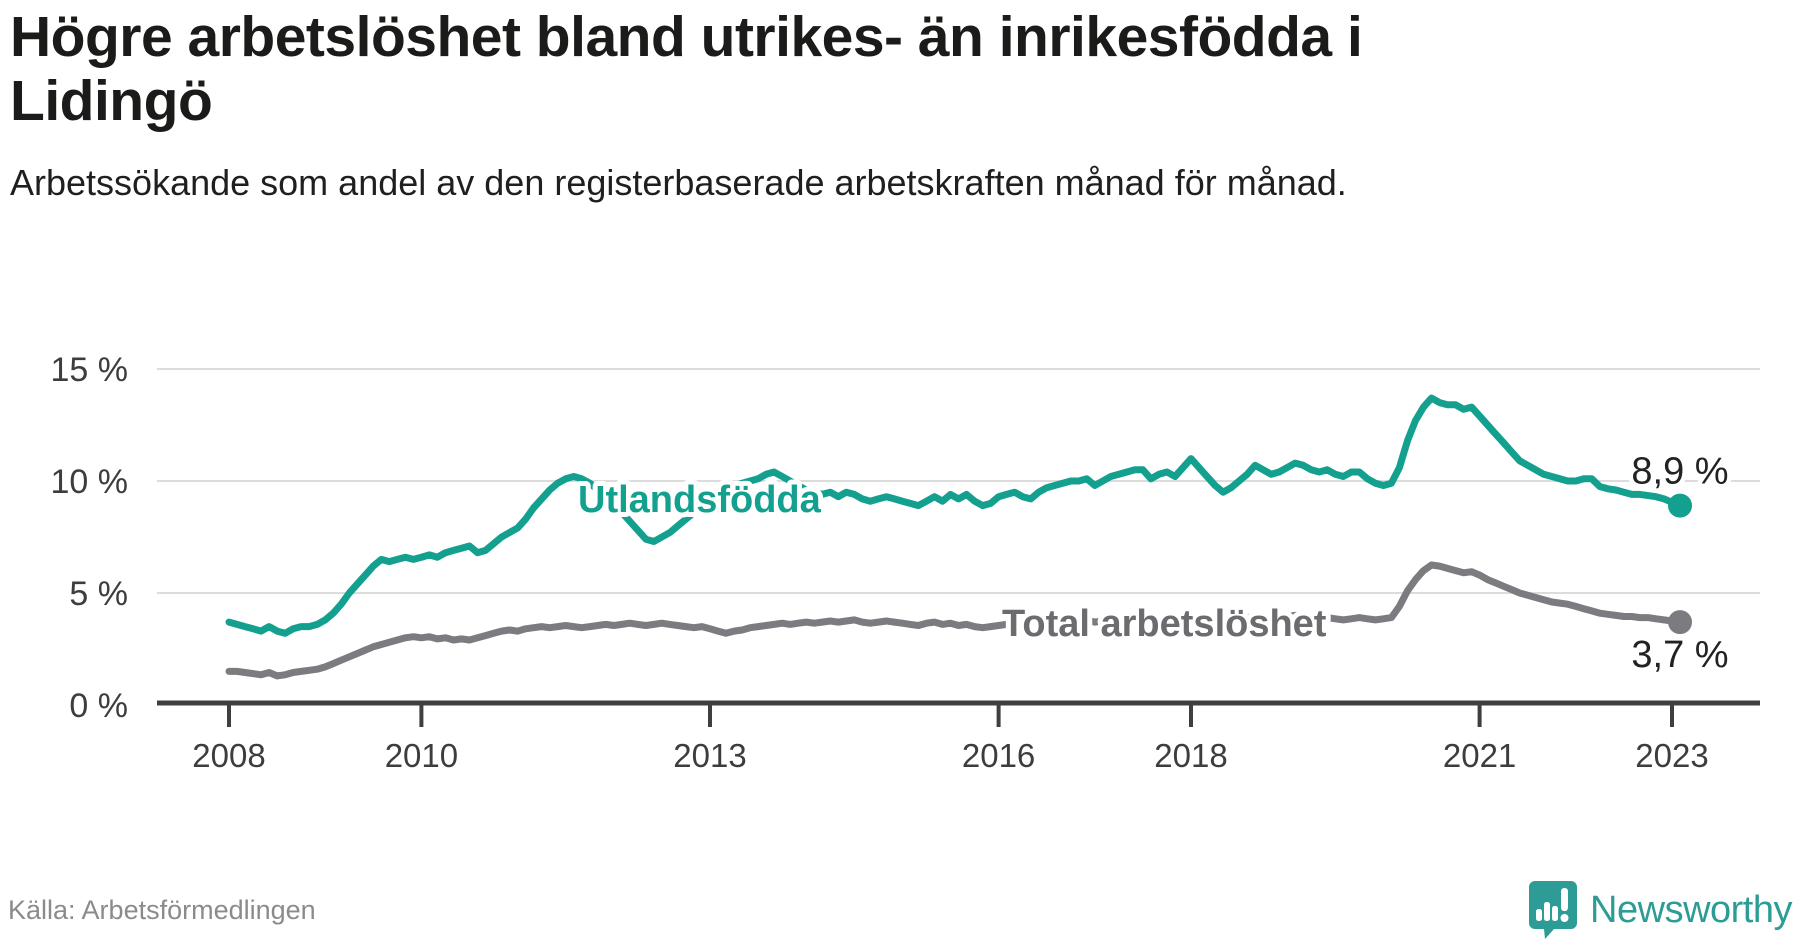 Image resolution: width=1800 pixels, height=948 pixels. I want to click on end-value-label: 8,9 %, so click(1679, 472).